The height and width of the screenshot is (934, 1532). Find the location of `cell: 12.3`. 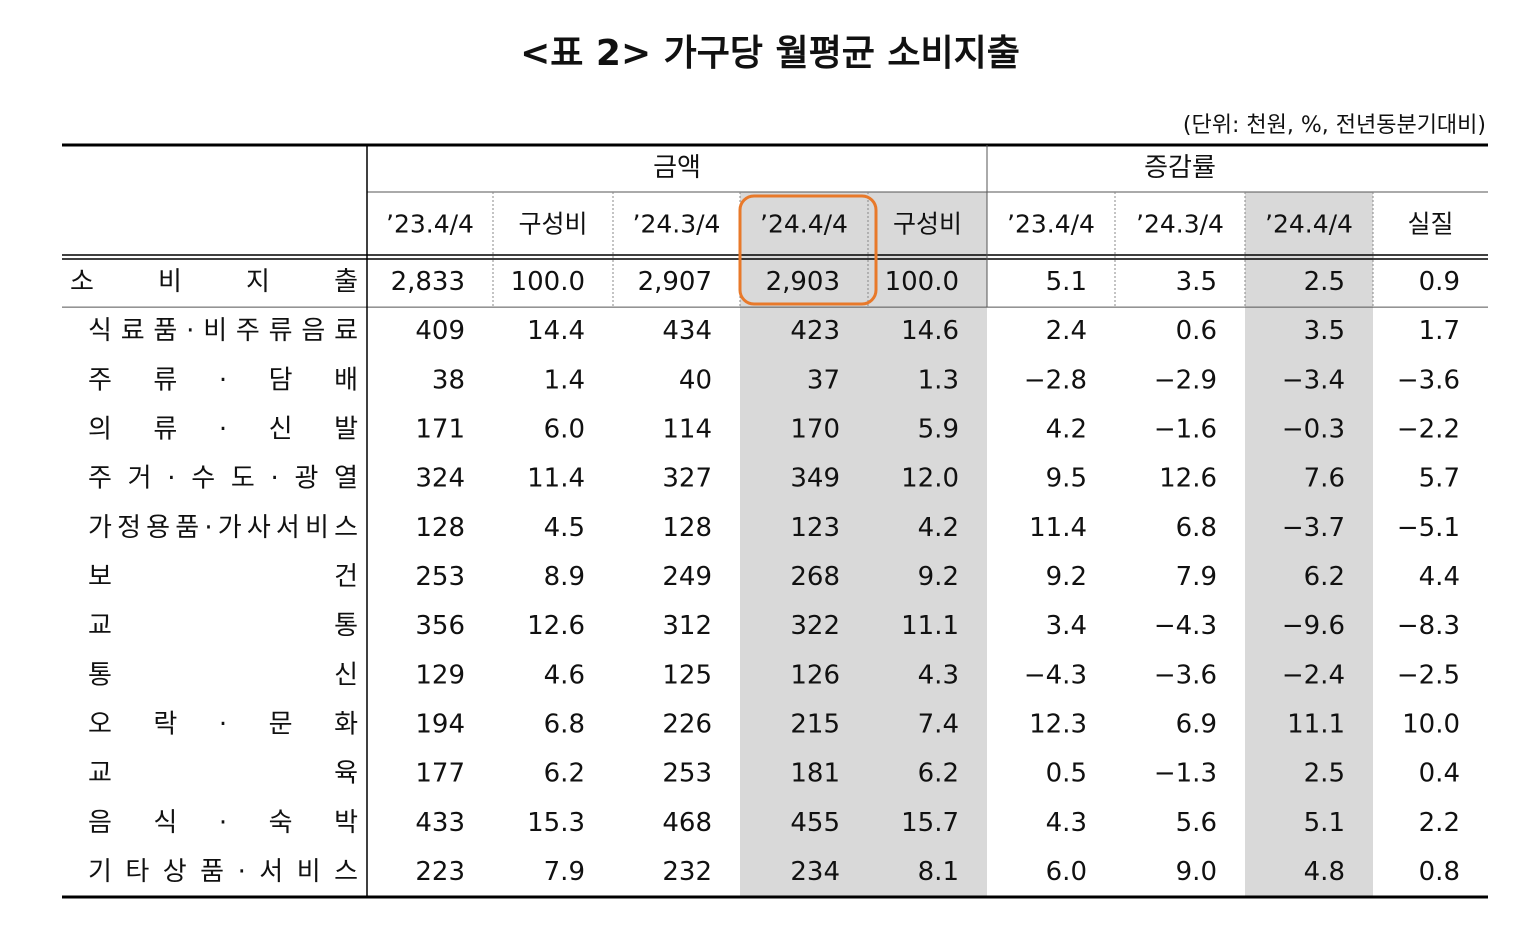

cell: 12.3 is located at coordinates (1058, 724).